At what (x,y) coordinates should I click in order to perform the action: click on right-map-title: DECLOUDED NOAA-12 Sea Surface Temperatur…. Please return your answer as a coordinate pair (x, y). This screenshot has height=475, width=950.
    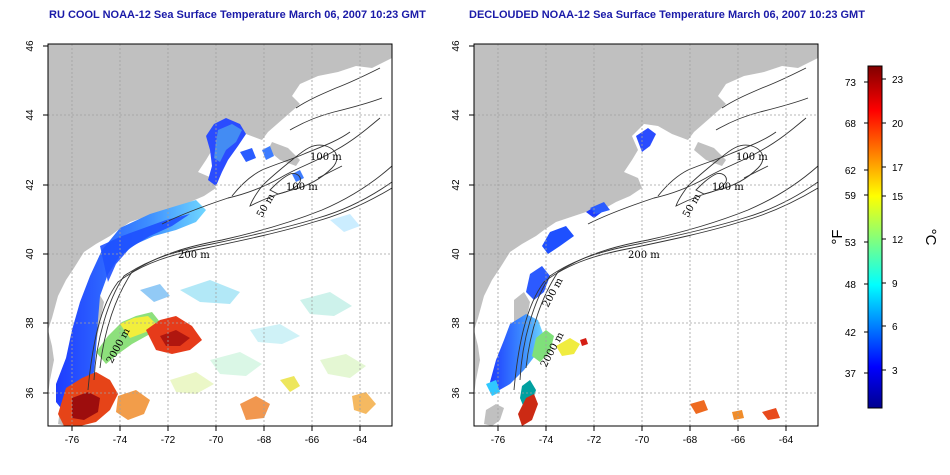
    Looking at the image, I should click on (667, 15).